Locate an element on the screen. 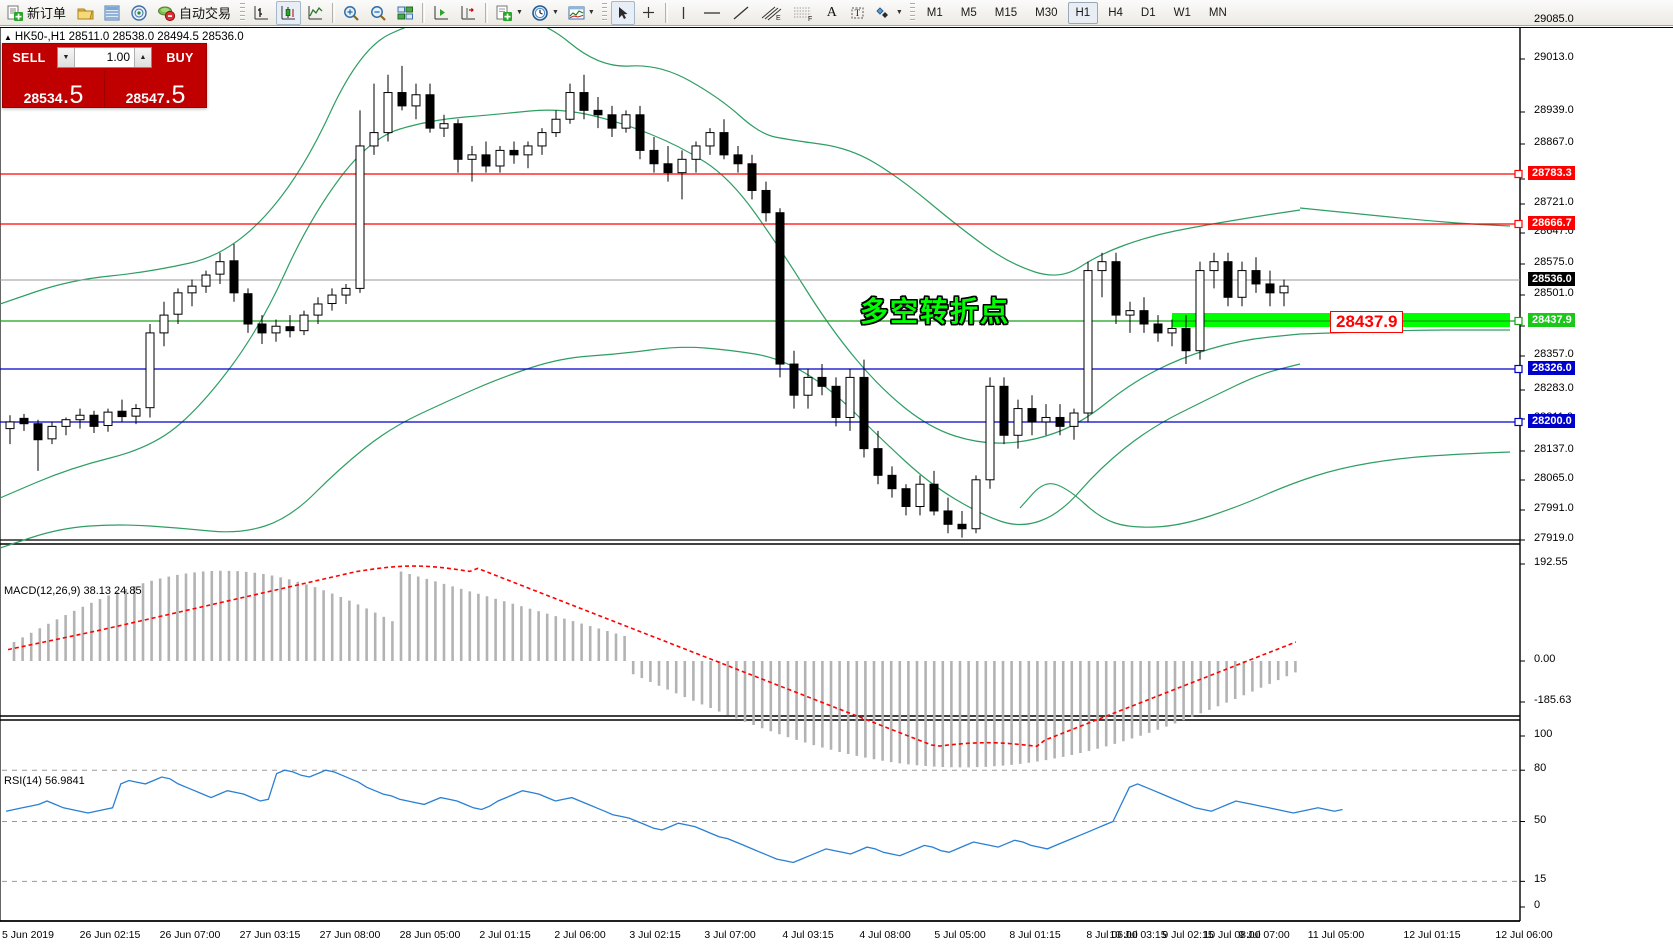 The height and width of the screenshot is (947, 1673). trade-panel-top-row: SELL ▼ 1.00 ▲ BUY is located at coordinates (104, 57).